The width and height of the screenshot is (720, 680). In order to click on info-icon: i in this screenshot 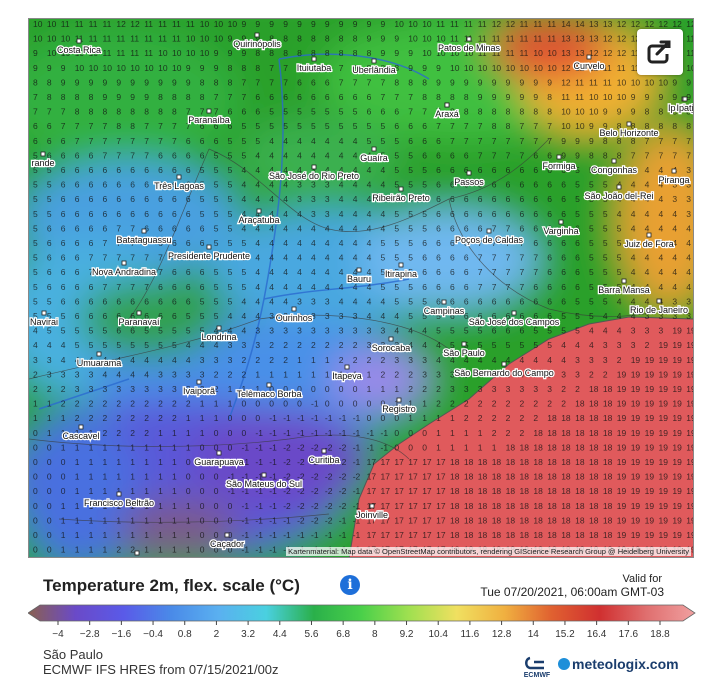, I will do `click(350, 585)`.